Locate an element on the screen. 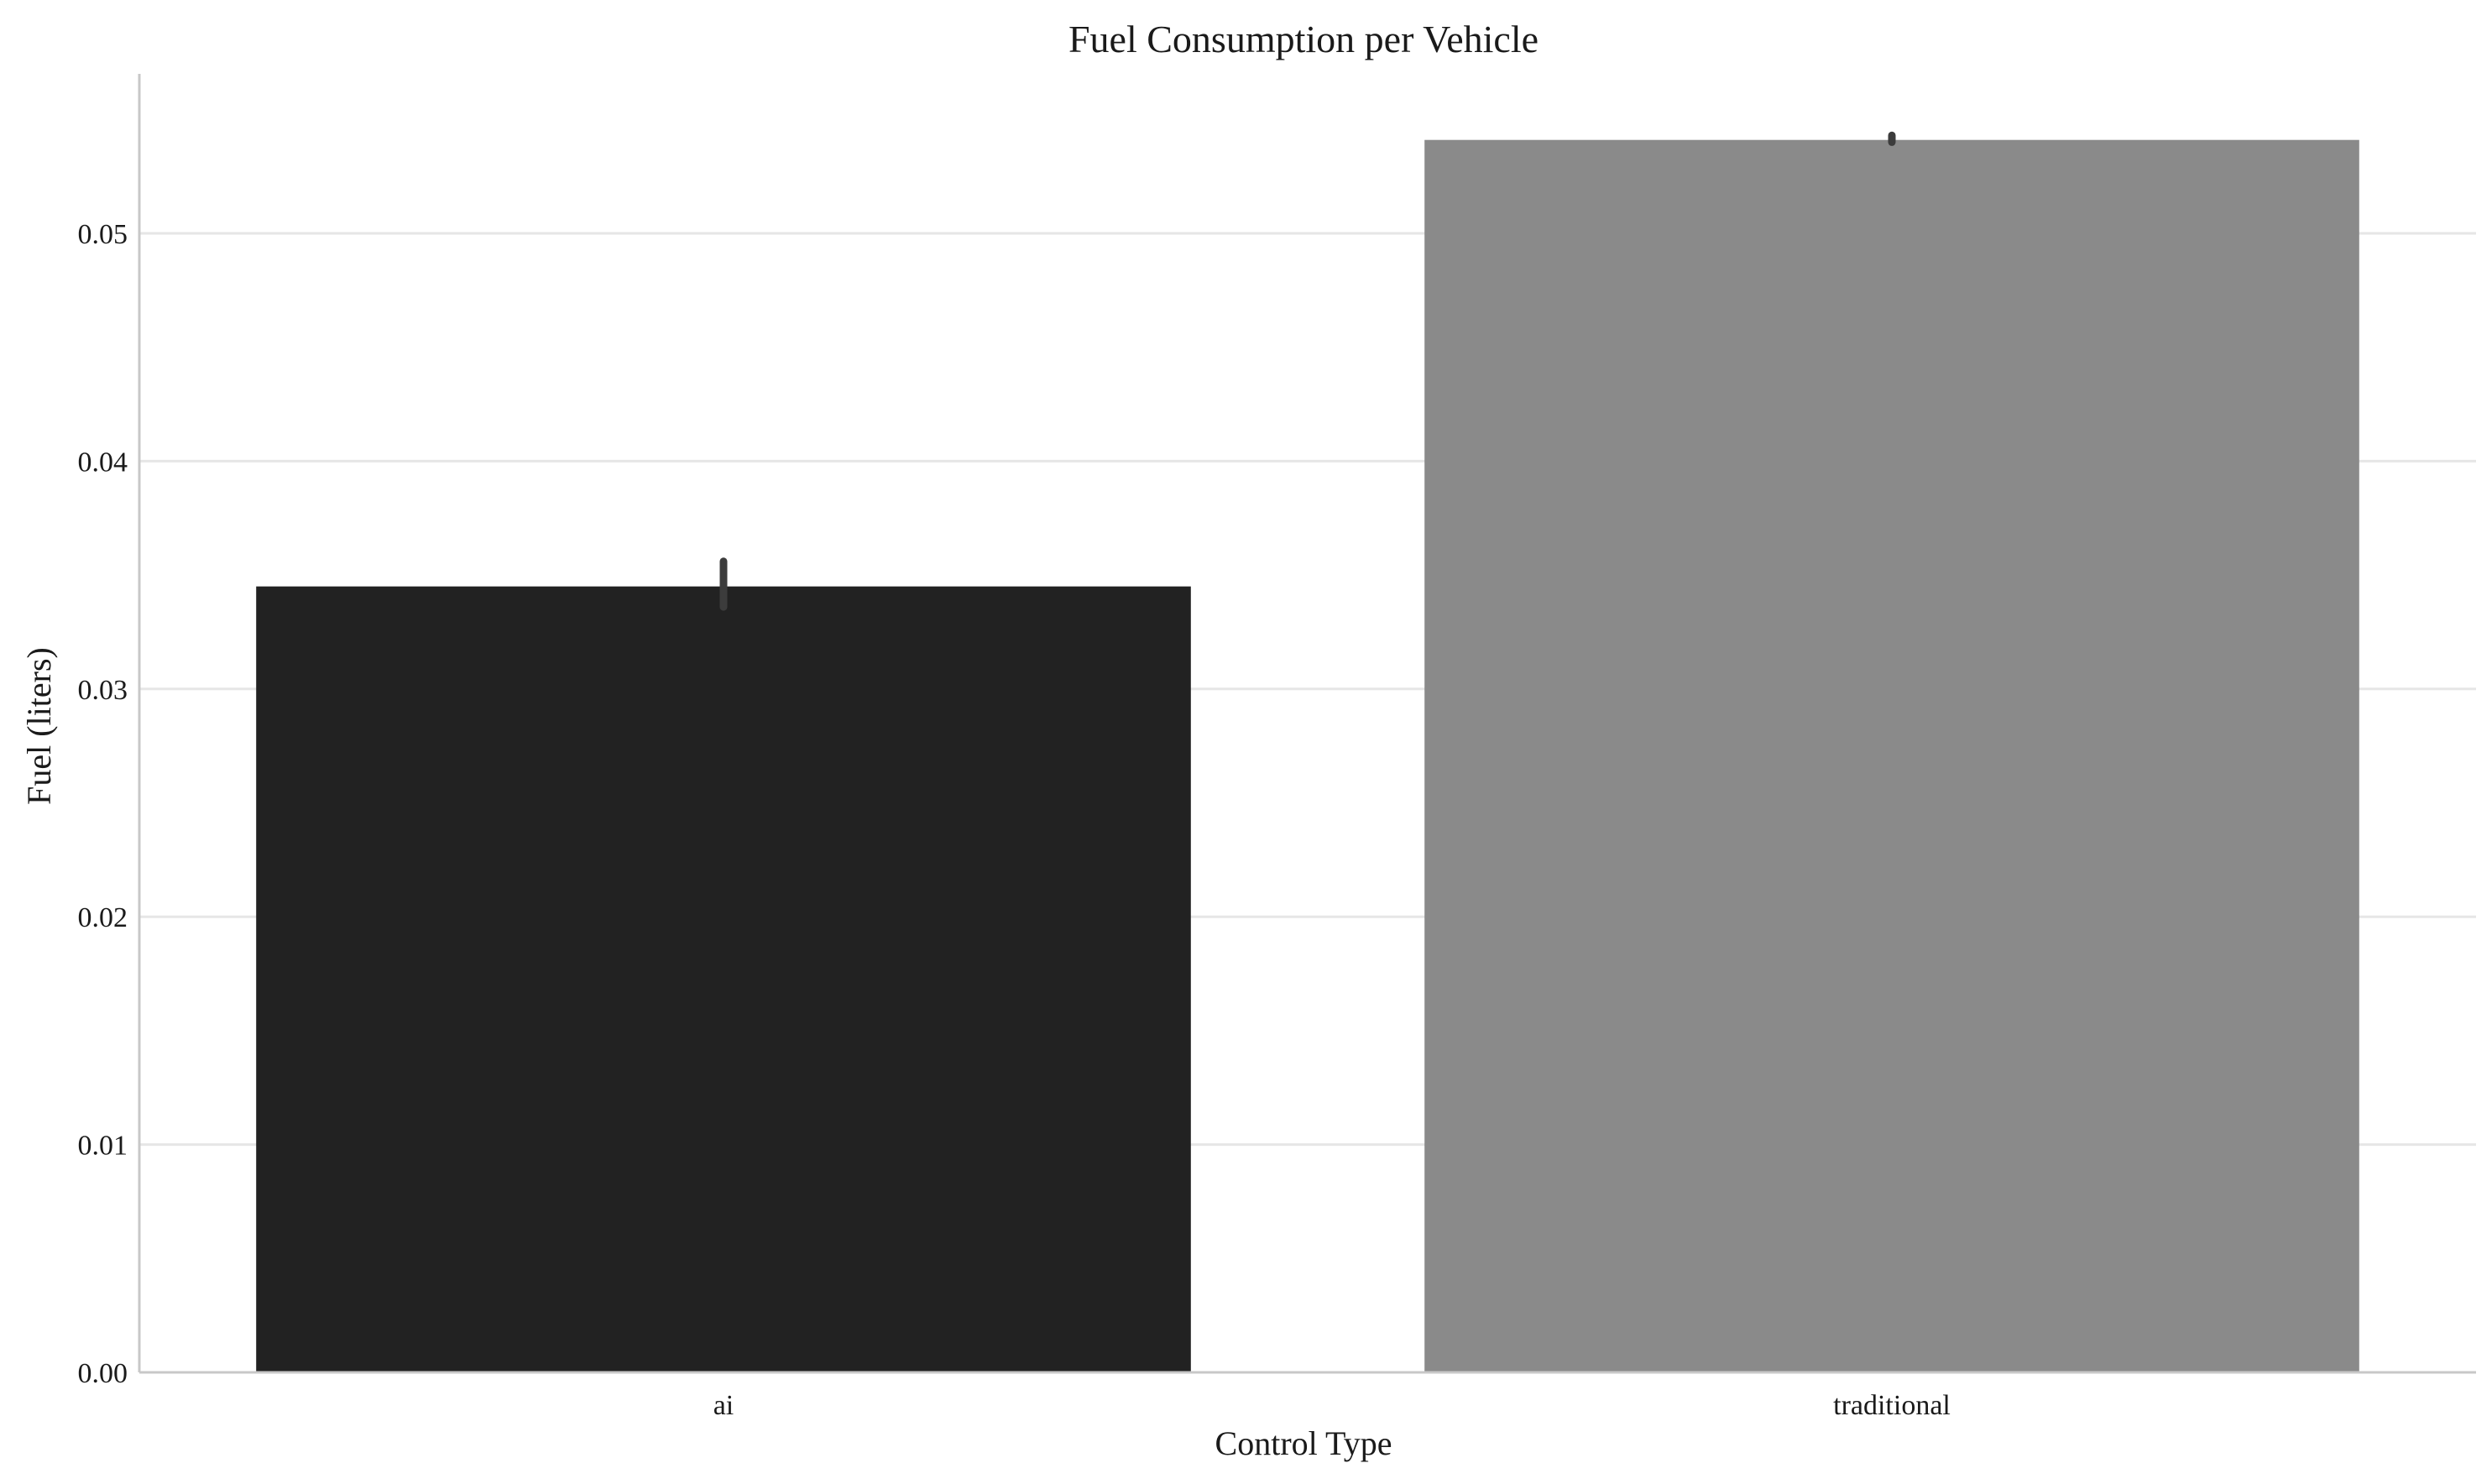 The width and height of the screenshot is (2492, 1484). y-tick-label: 0.03 is located at coordinates (103, 690).